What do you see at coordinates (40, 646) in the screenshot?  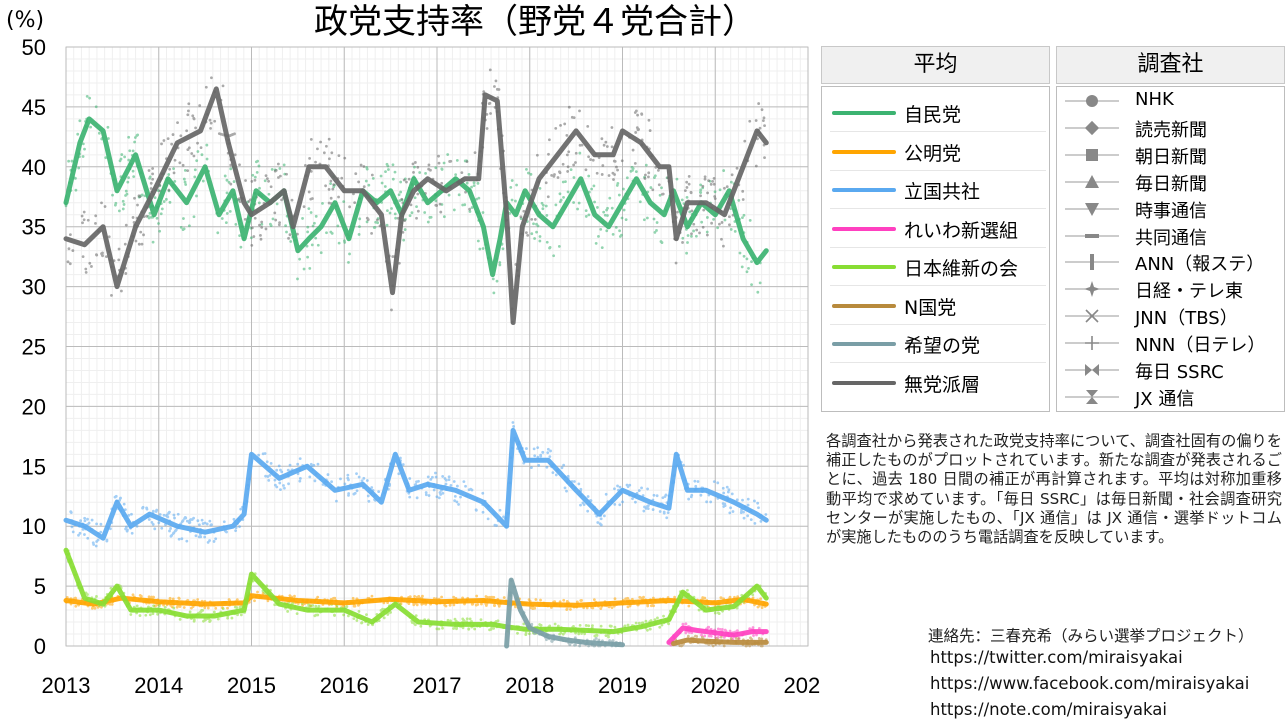 I see `y-tick-label: 0` at bounding box center [40, 646].